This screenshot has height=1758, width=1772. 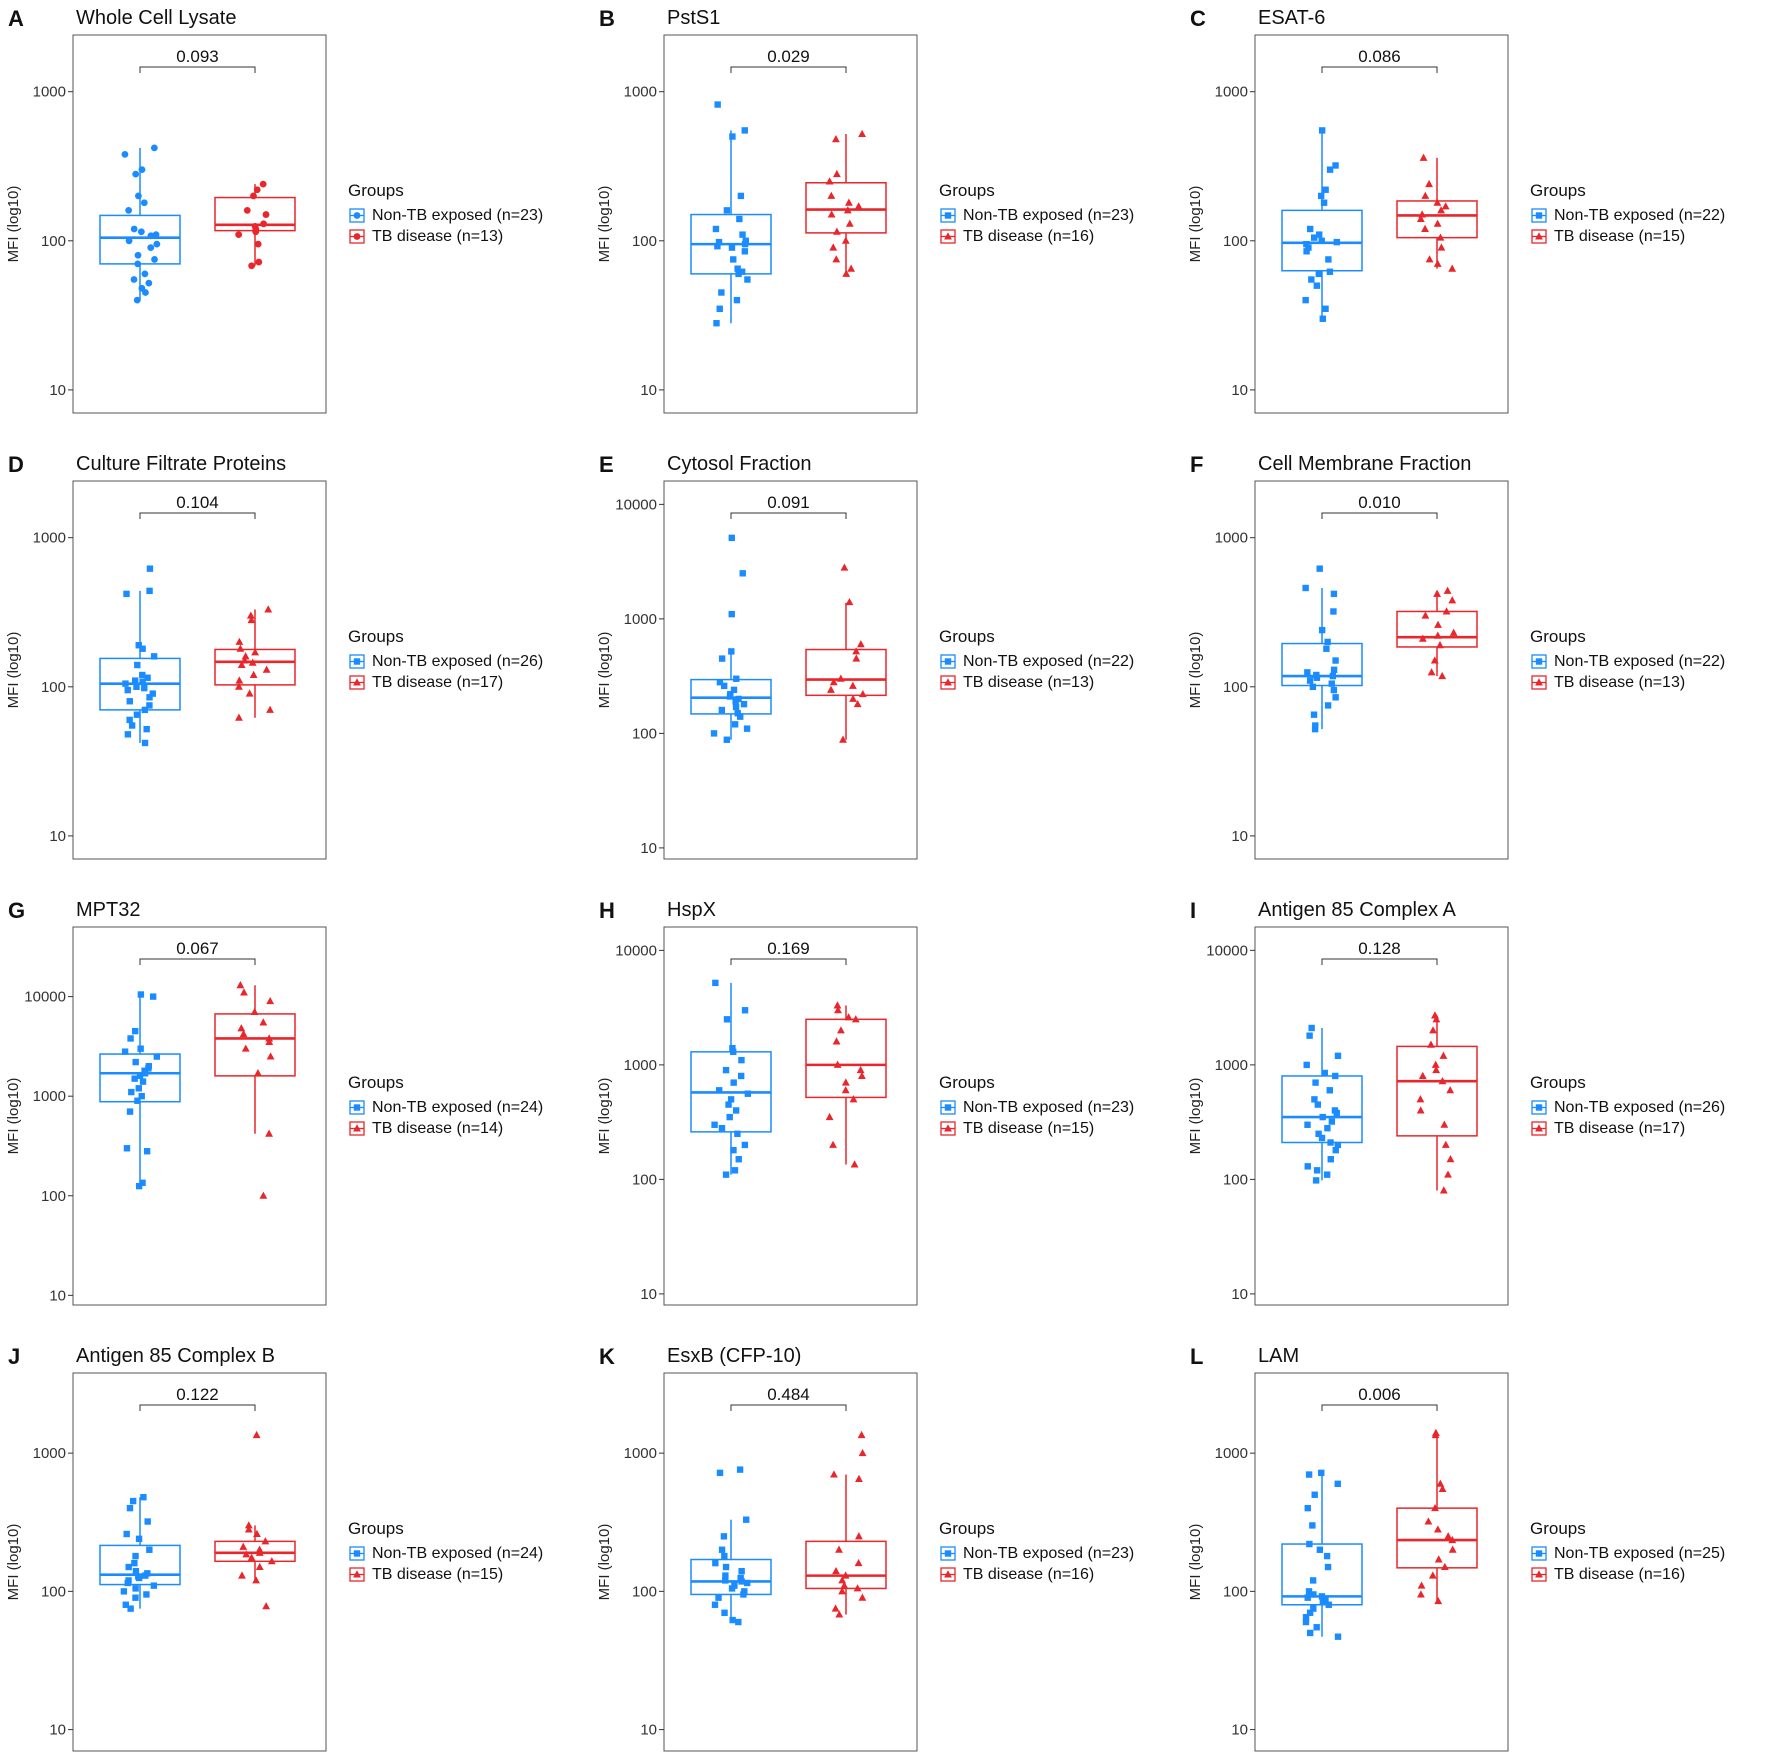 I want to click on pvalue-label-e: 0.091, so click(x=788, y=502).